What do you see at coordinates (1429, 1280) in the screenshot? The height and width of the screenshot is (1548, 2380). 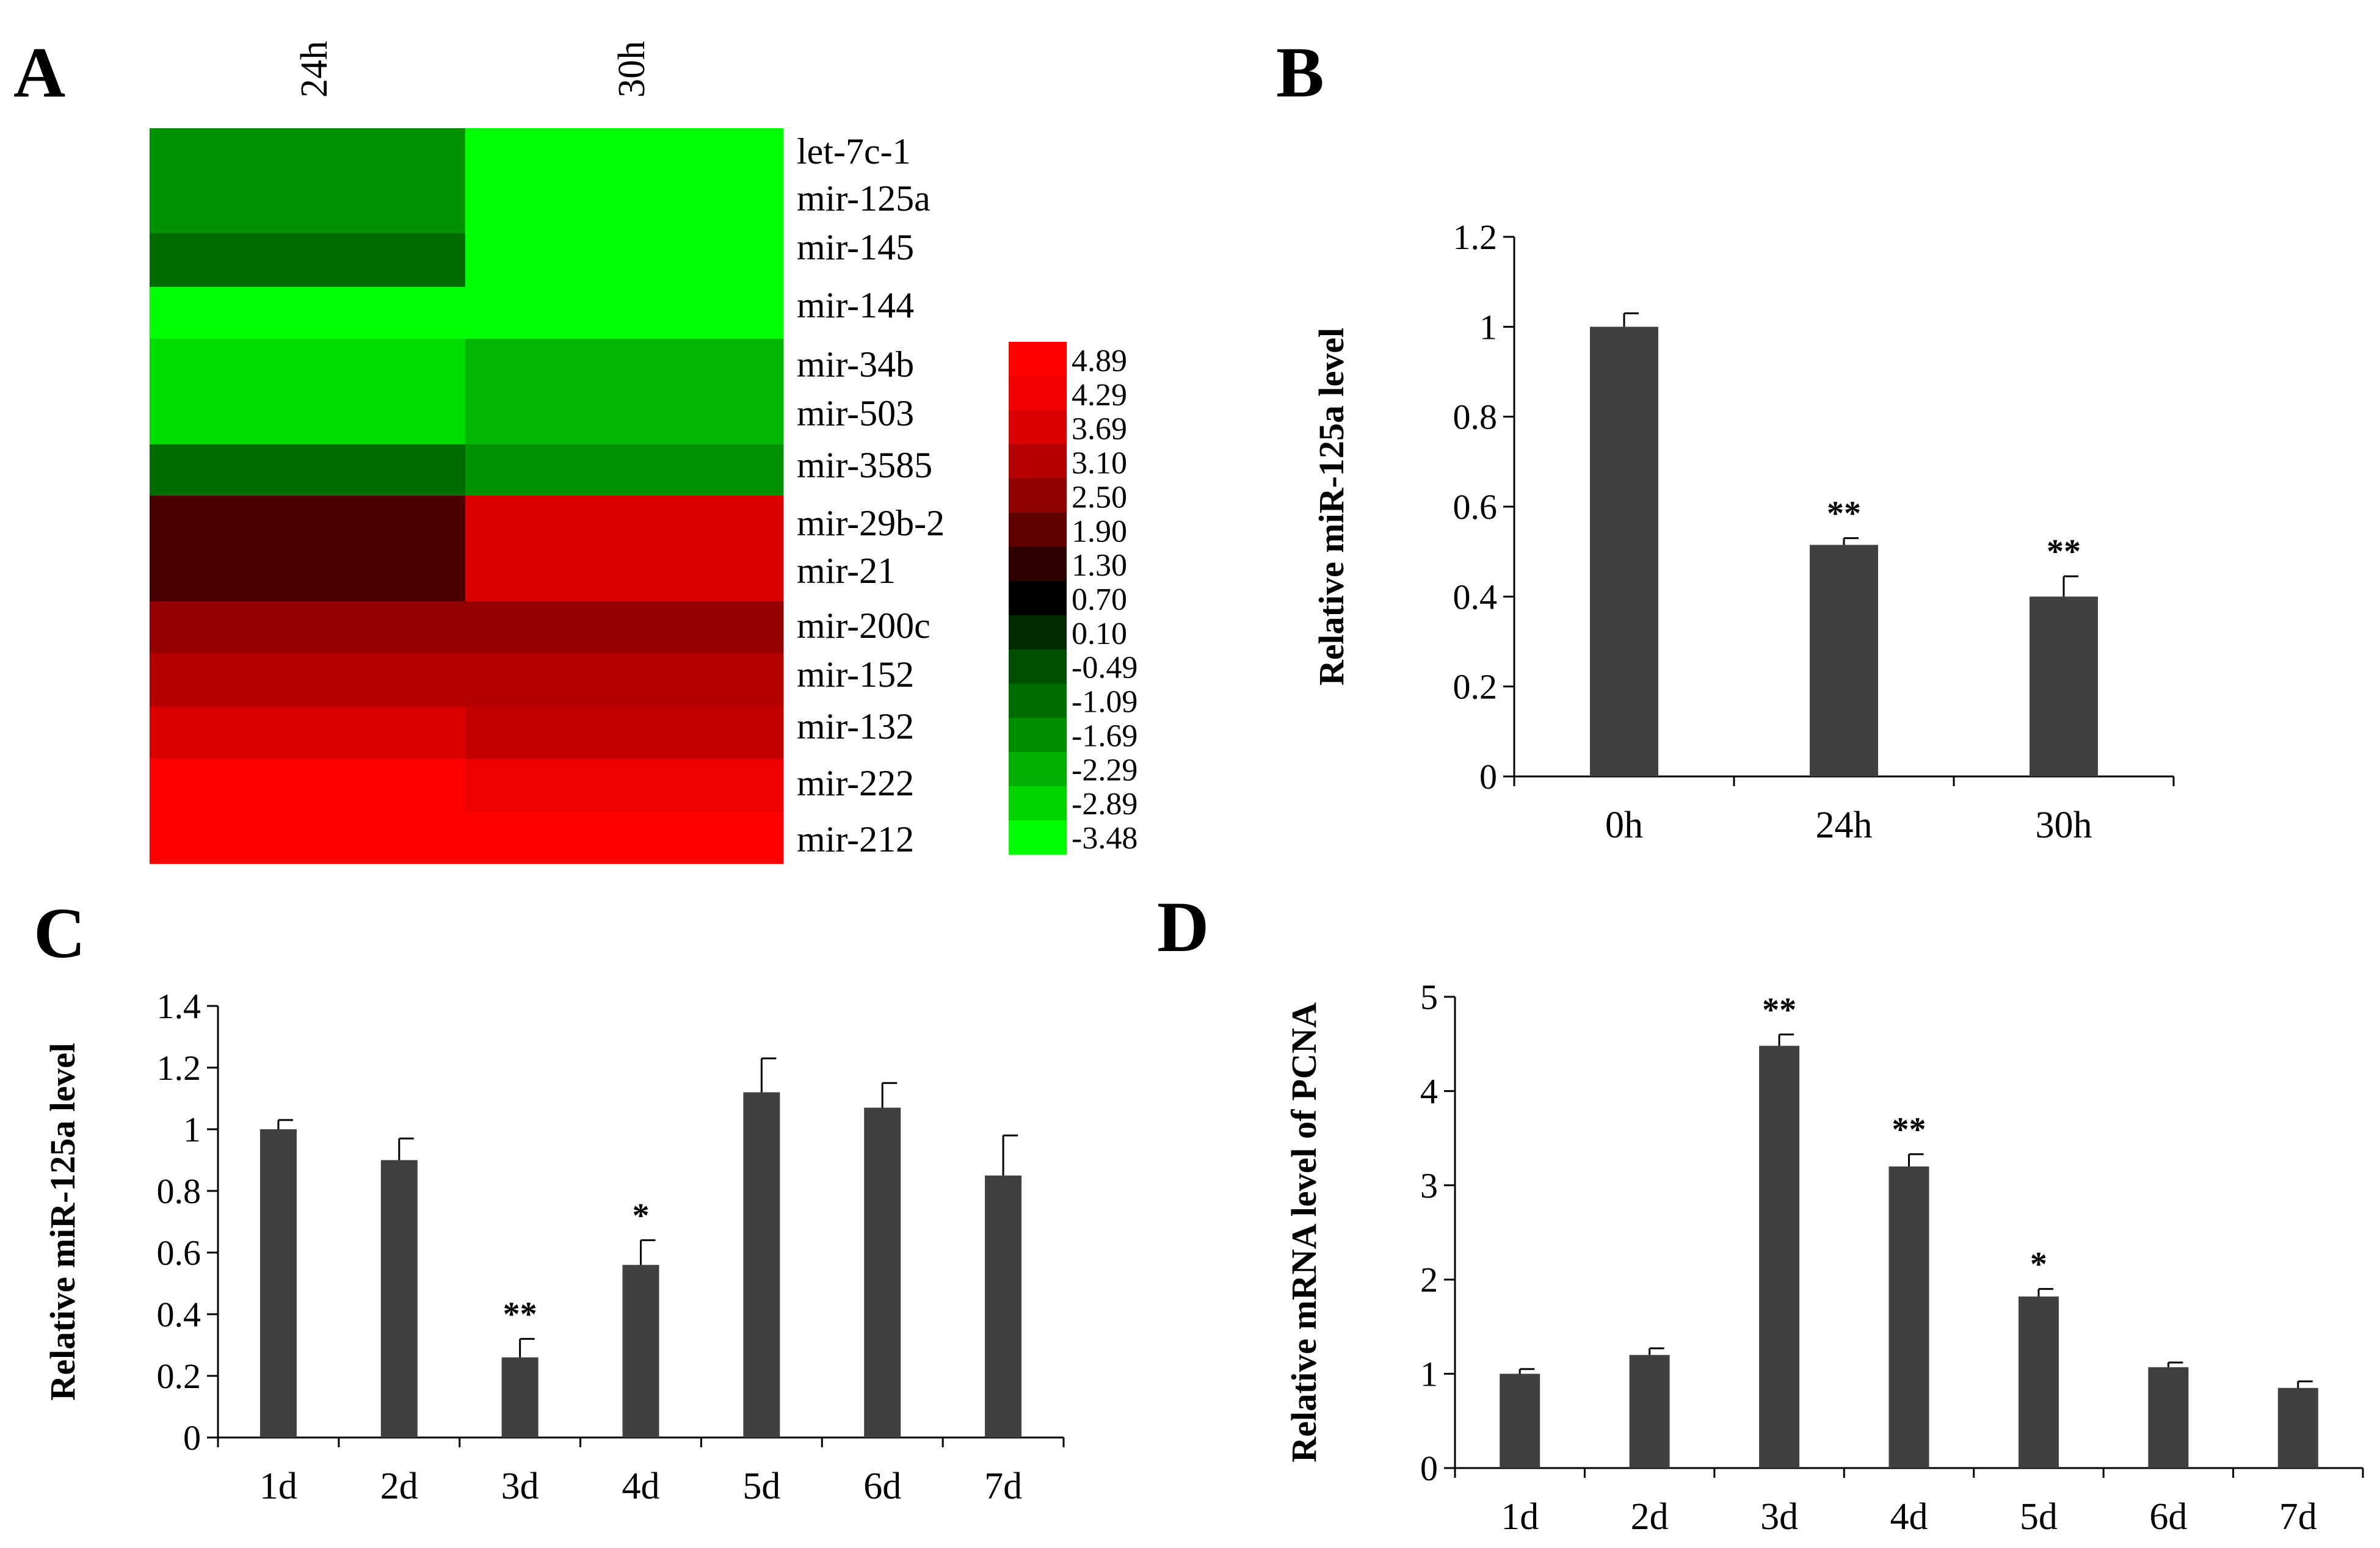 I see `y-tick-label: 2` at bounding box center [1429, 1280].